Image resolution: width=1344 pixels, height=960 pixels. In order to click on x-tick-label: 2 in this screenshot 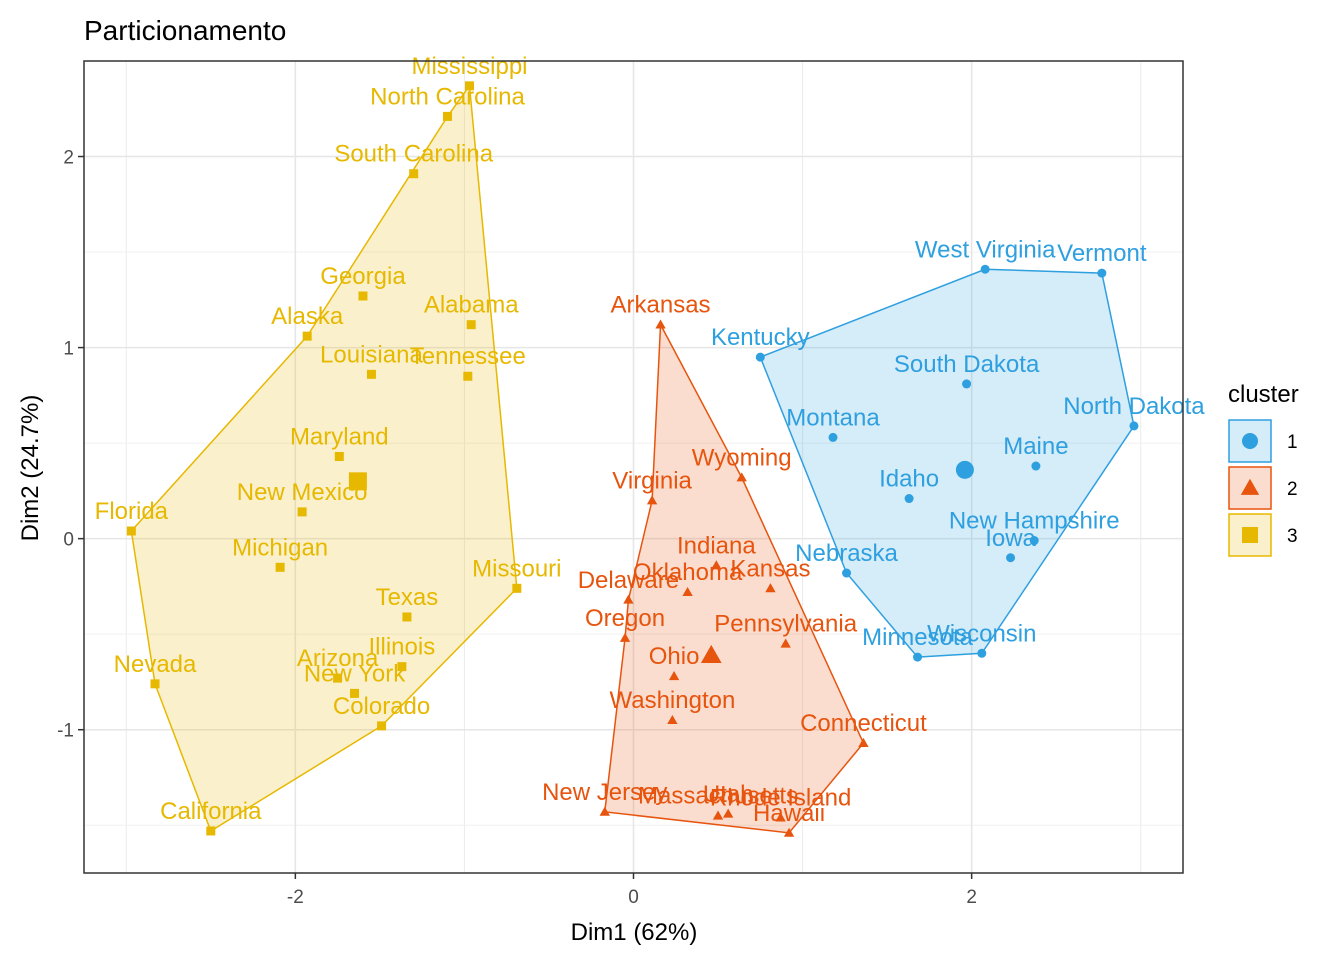, I will do `click(971, 897)`.